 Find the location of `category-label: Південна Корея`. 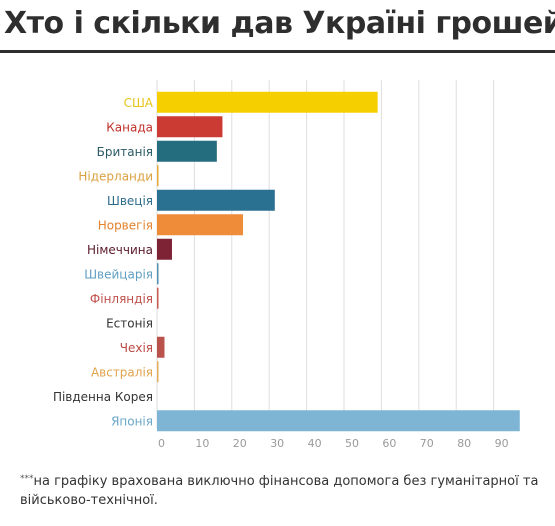

category-label: Південна Корея is located at coordinates (103, 397).